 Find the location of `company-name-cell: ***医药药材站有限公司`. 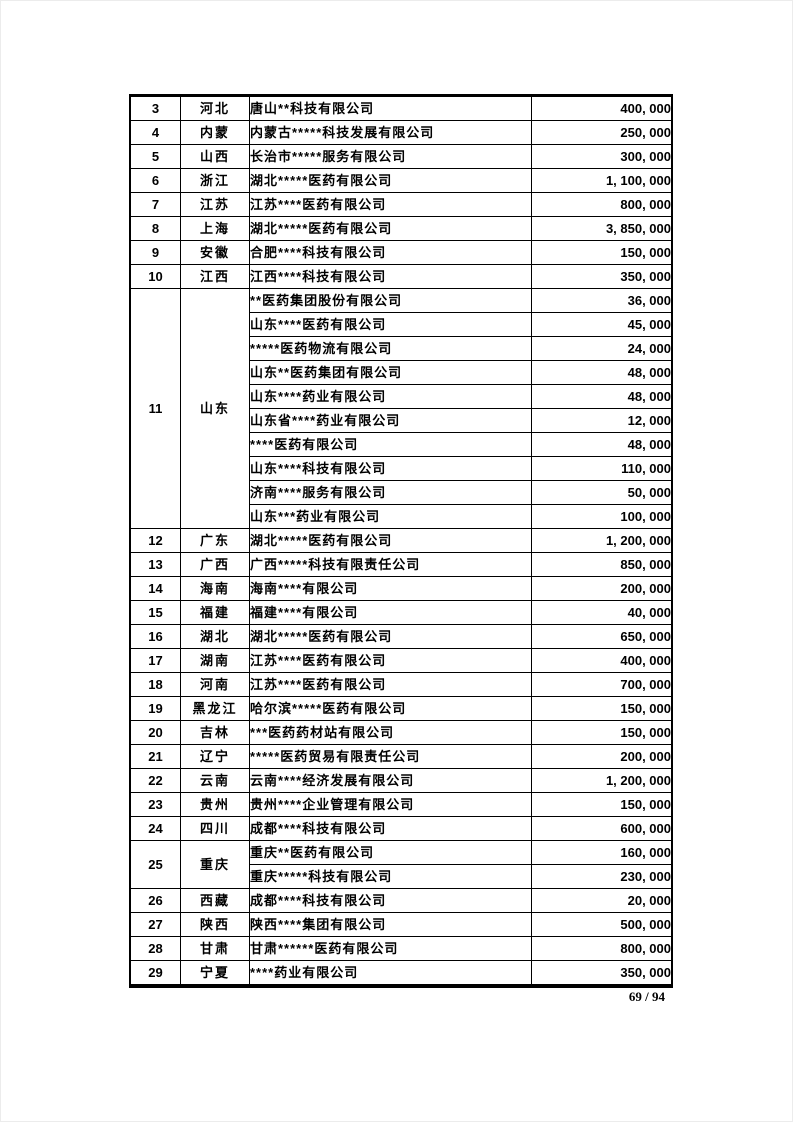

company-name-cell: ***医药药材站有限公司 is located at coordinates (390, 732).